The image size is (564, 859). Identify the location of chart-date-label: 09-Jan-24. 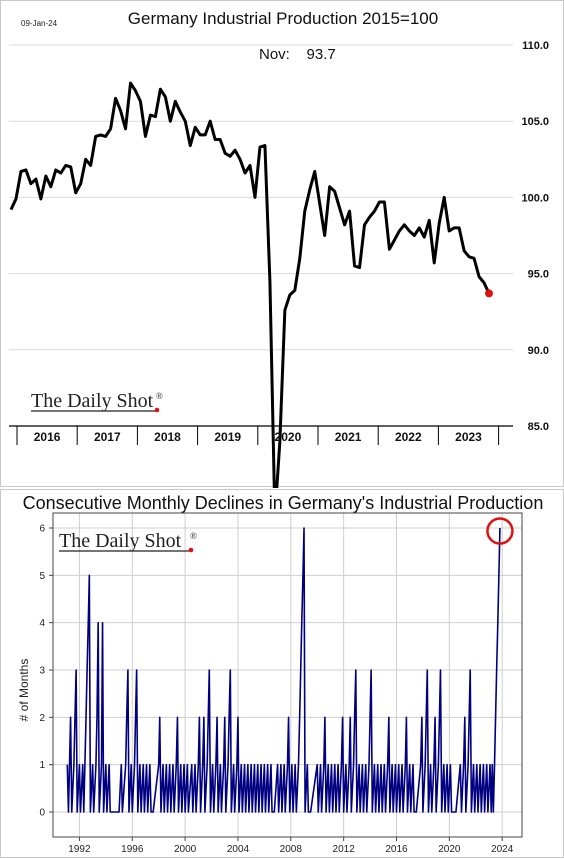
(39, 23).